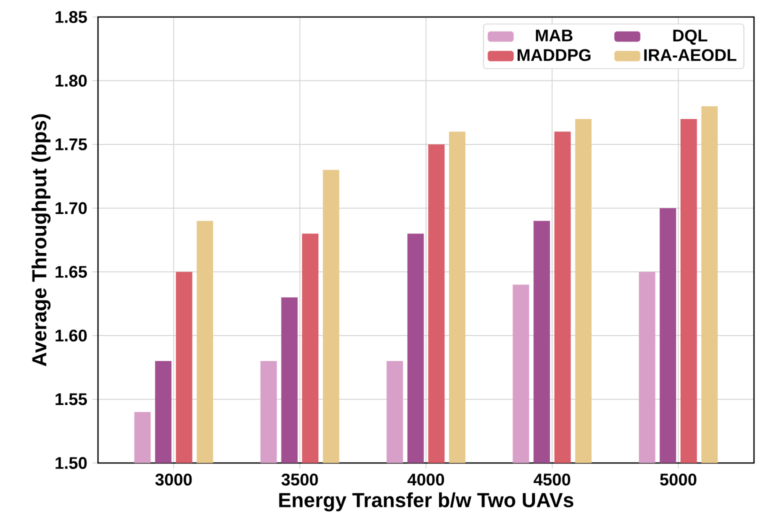 This screenshot has width=764, height=517. I want to click on x-tick-label: 4500, so click(552, 480).